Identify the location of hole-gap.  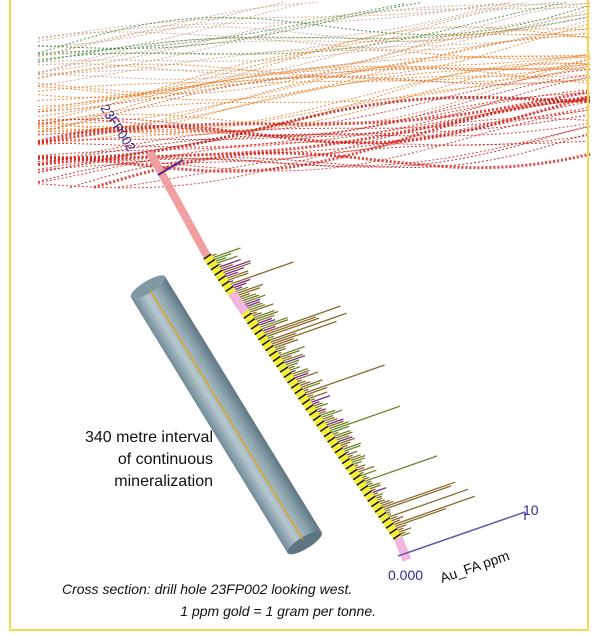
(238, 302).